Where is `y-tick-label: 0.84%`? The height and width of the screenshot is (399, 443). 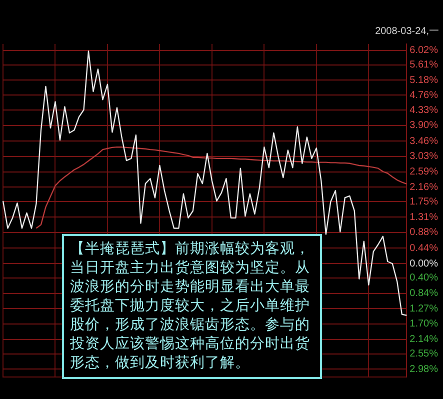 y-tick-label: 0.84% is located at coordinates (424, 294).